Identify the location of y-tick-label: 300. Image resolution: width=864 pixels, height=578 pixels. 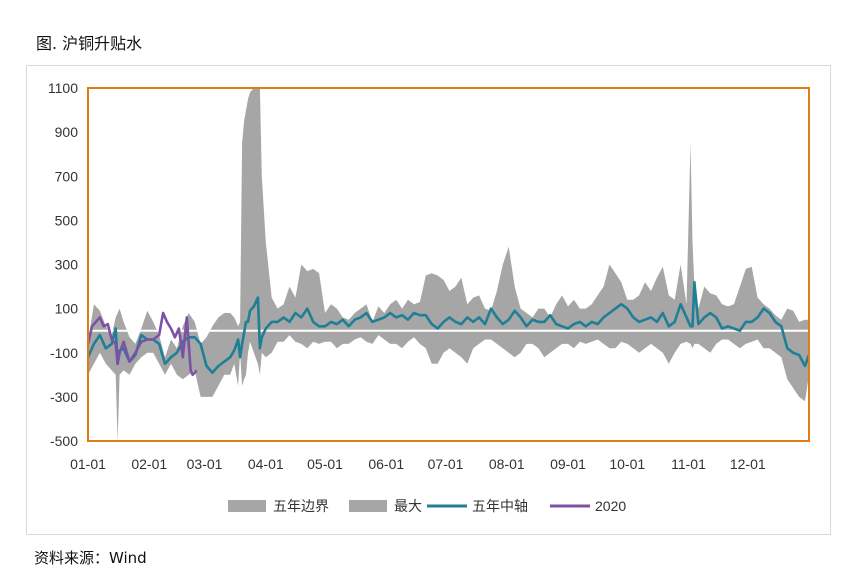
(67, 265).